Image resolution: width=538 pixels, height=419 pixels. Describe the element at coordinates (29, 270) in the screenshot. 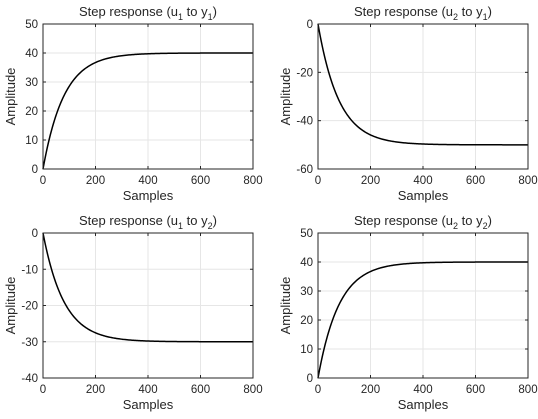

I see `y-tick-label: -10` at that location.